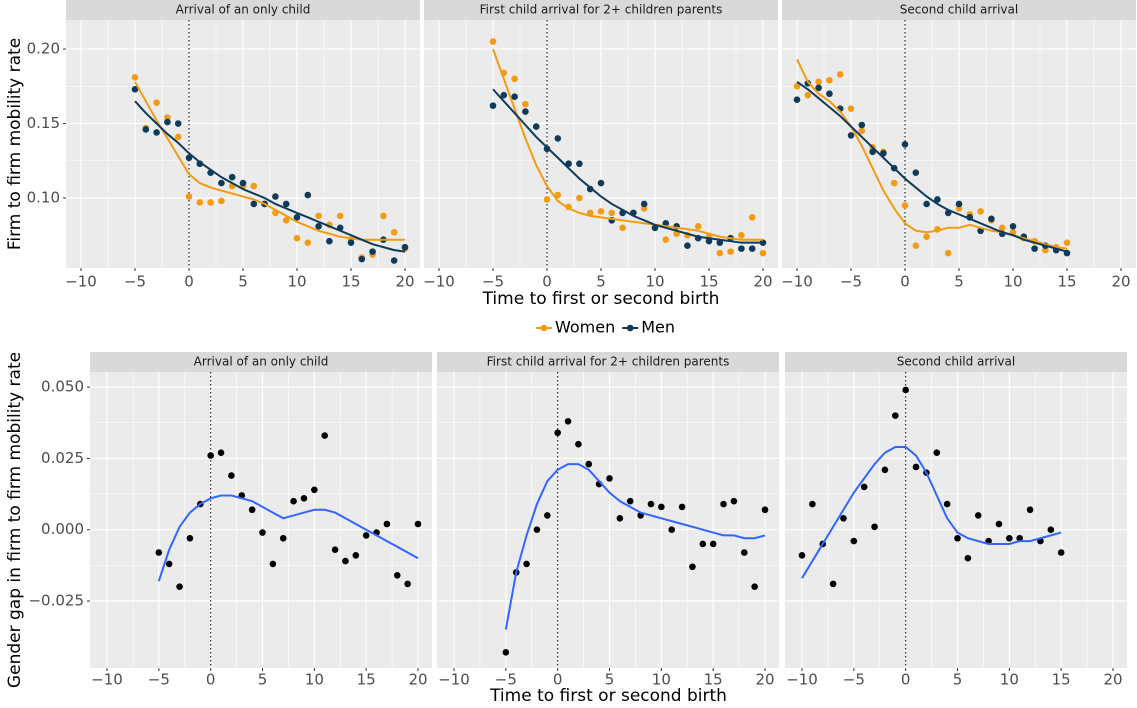 Image resolution: width=1137 pixels, height=708 pixels. I want to click on legend-key, so click(630, 328).